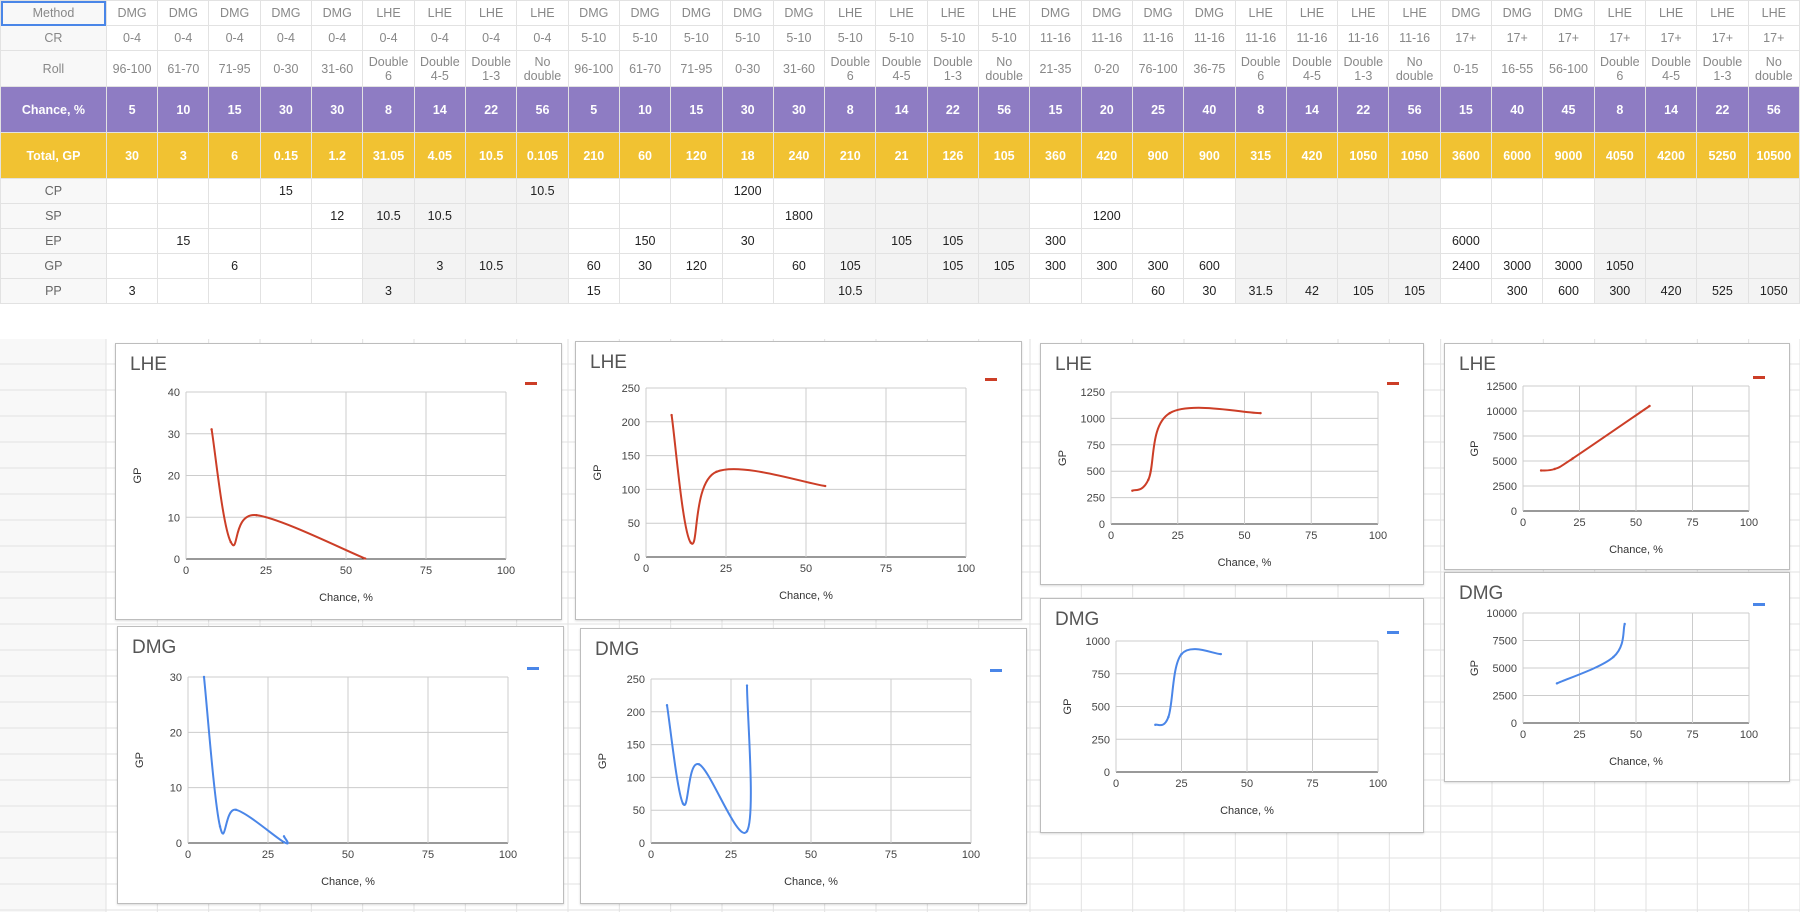 This screenshot has height=912, width=1800. Describe the element at coordinates (491, 68) in the screenshot. I see `cell-roll: Double 1-3` at that location.